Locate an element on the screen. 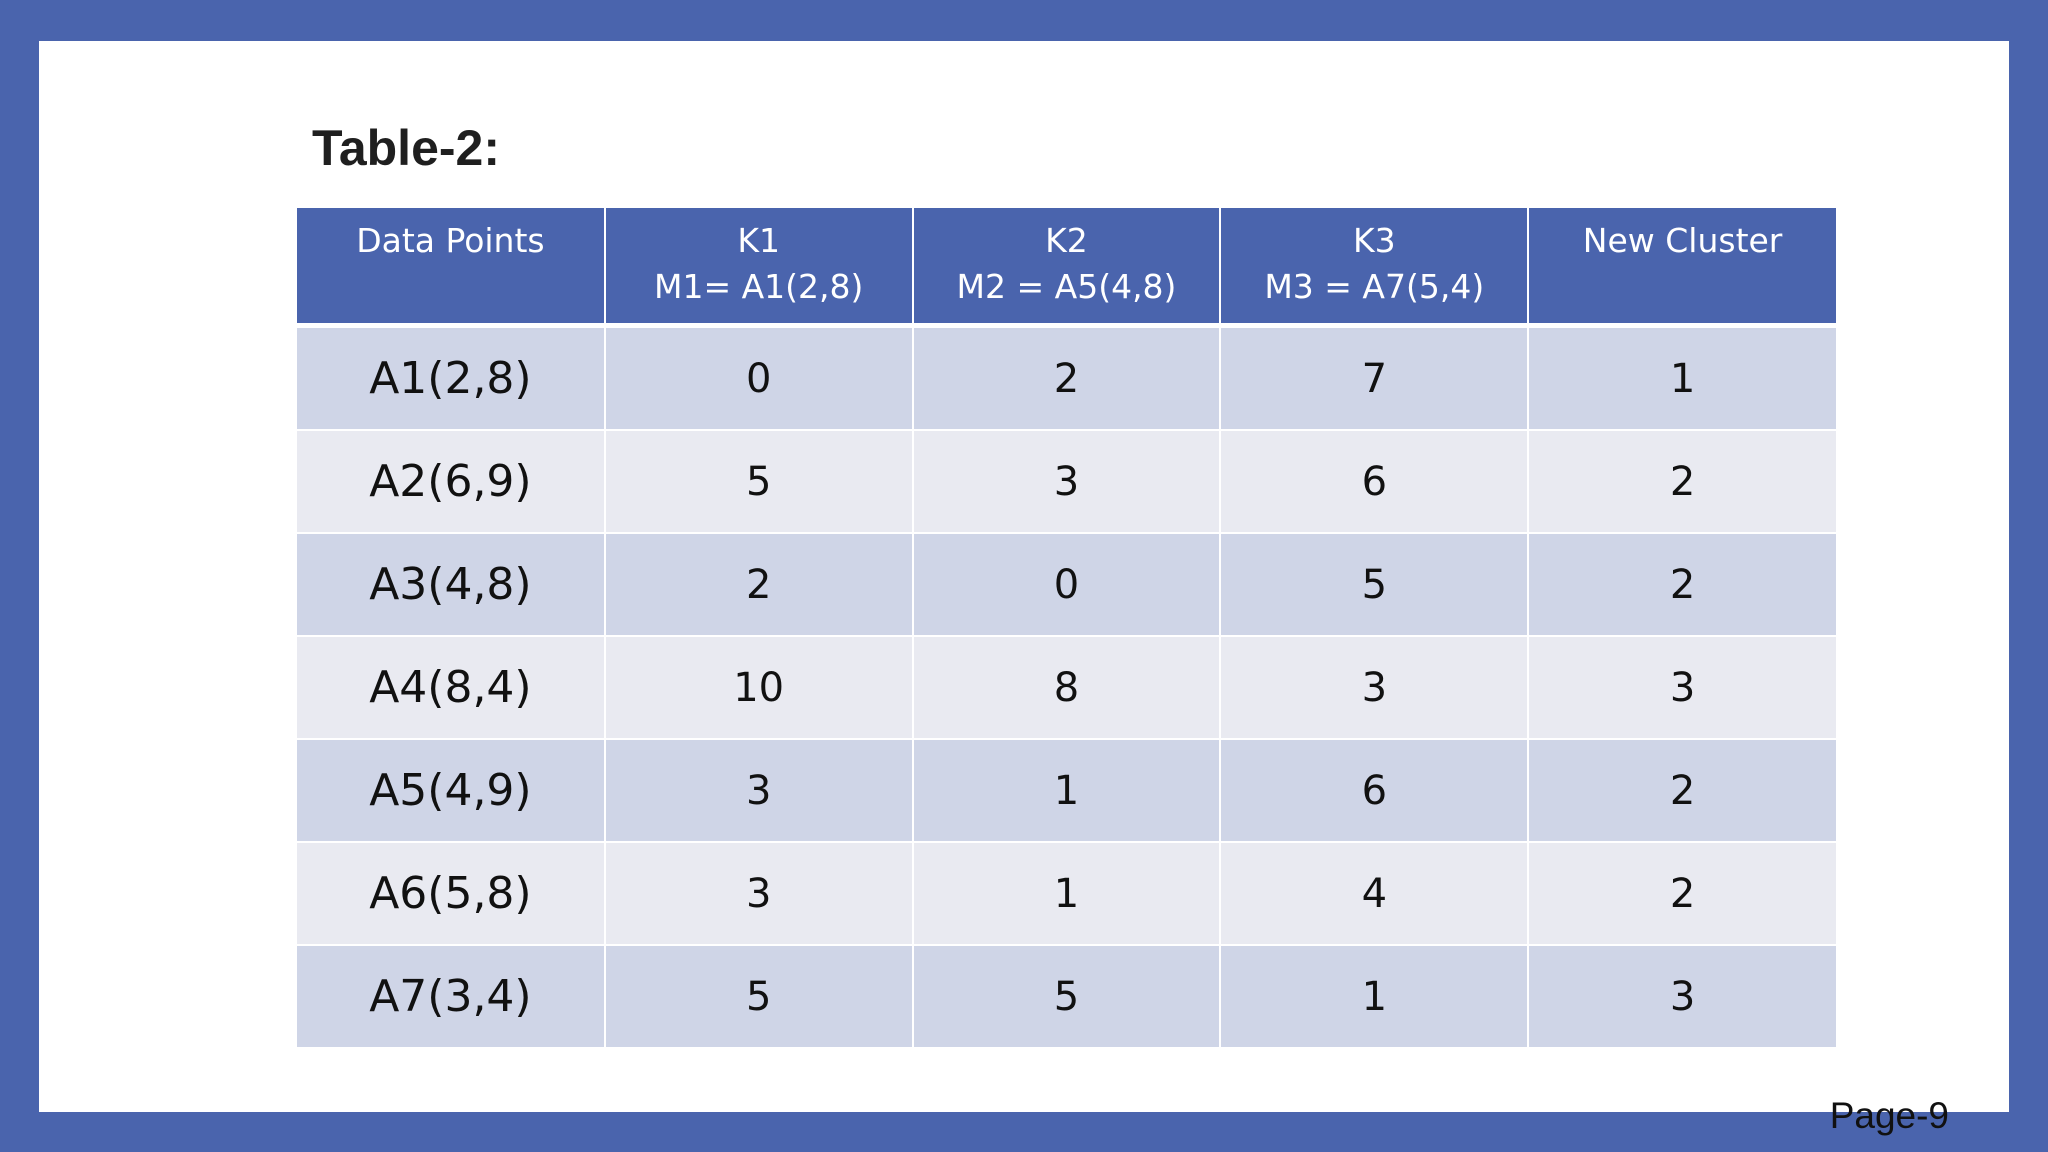 Image resolution: width=2048 pixels, height=1152 pixels. cell-k2-distance: 8 is located at coordinates (1066, 687).